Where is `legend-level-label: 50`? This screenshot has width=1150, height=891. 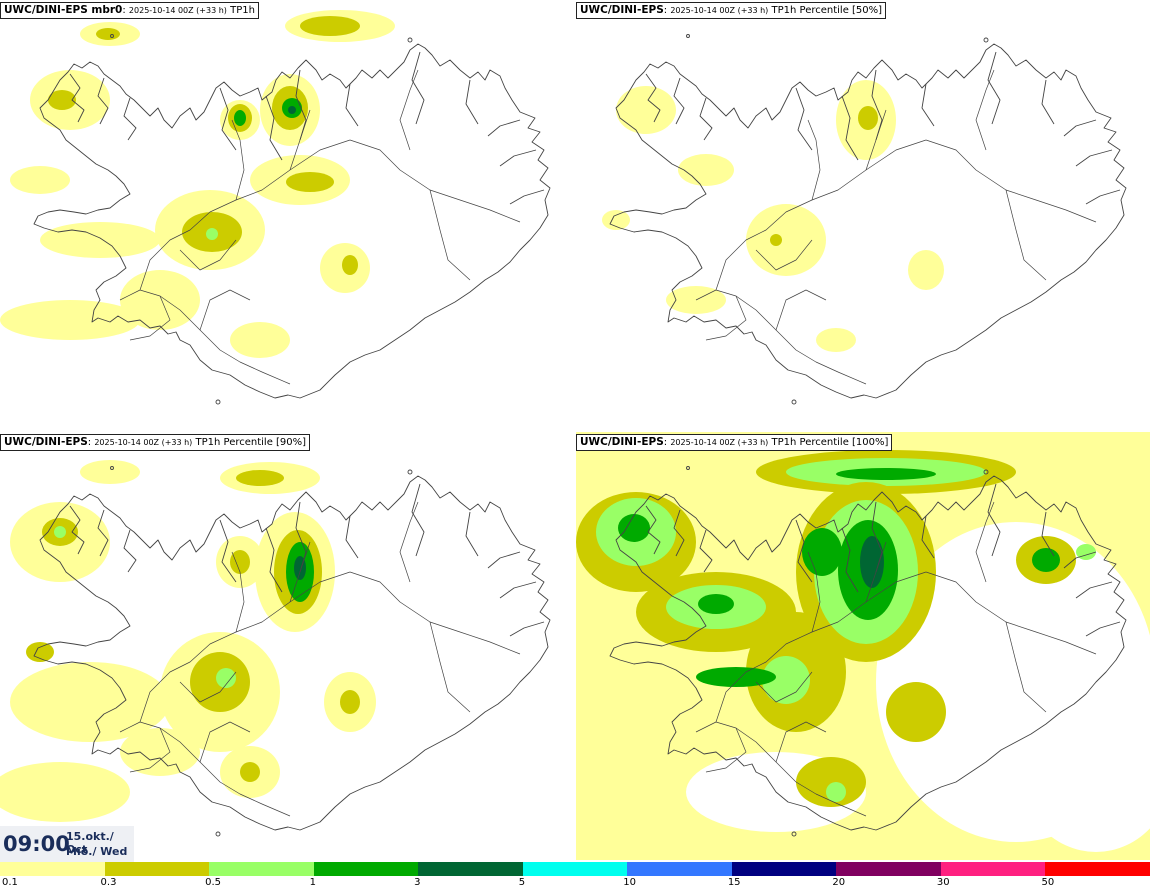 legend-level-label: 50 is located at coordinates (1048, 882).